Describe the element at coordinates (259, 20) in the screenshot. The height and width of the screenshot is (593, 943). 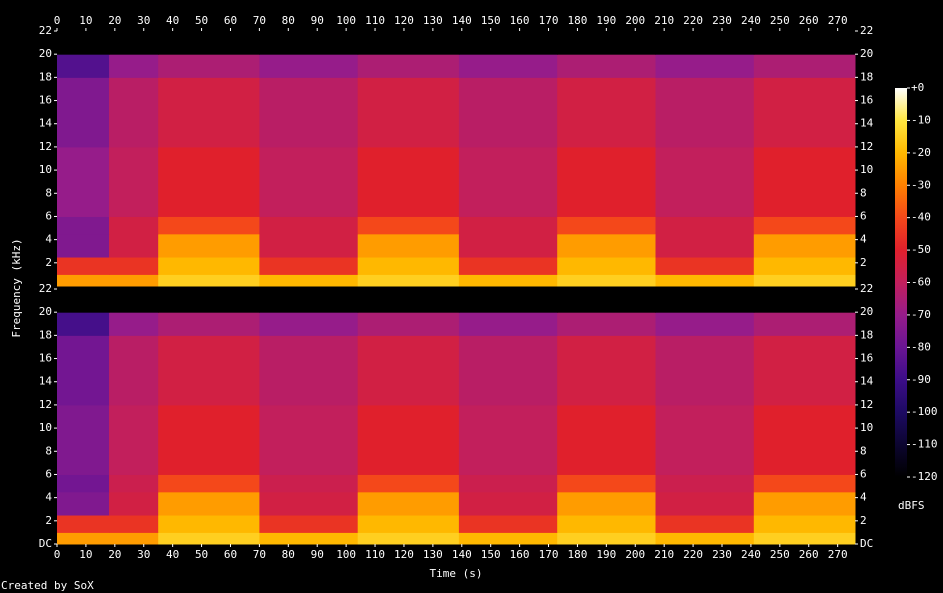
I see `x-tick-label: 70` at that location.